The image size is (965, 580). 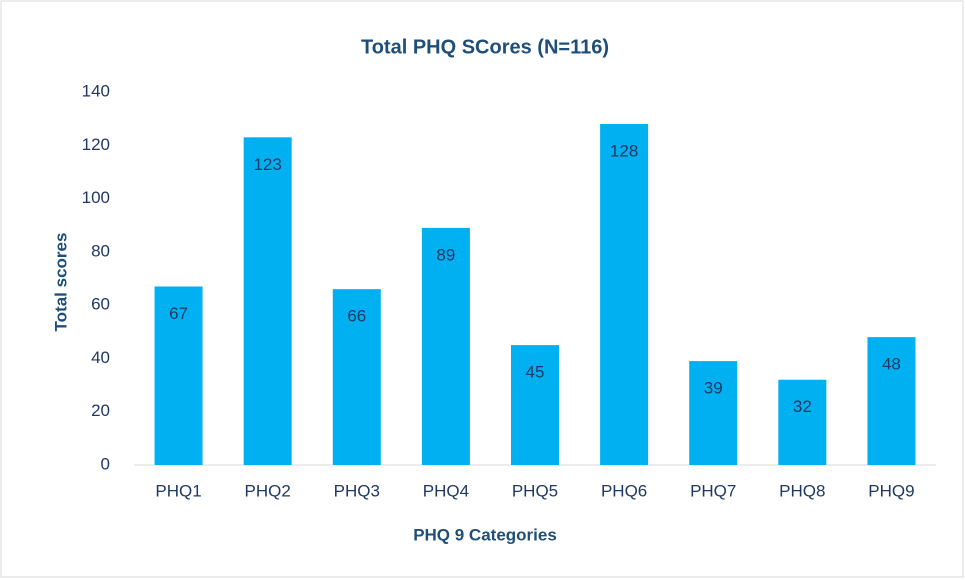 I want to click on x-tick-label: PHQ3, so click(x=357, y=490).